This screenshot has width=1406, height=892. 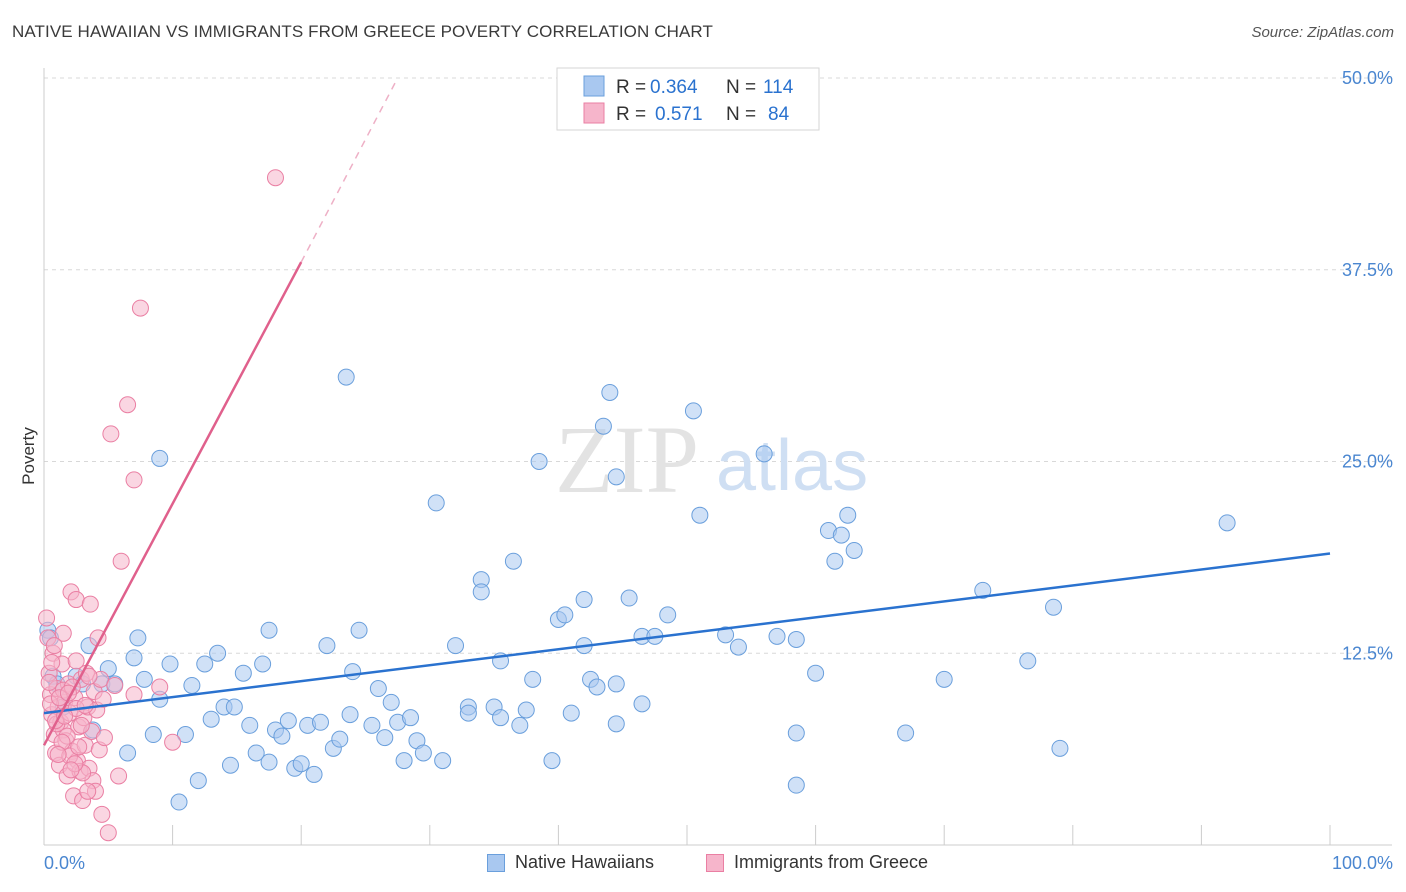 I want to click on legend-label-immigrants-from-greece: Immigrants from Greece, so click(x=831, y=862).